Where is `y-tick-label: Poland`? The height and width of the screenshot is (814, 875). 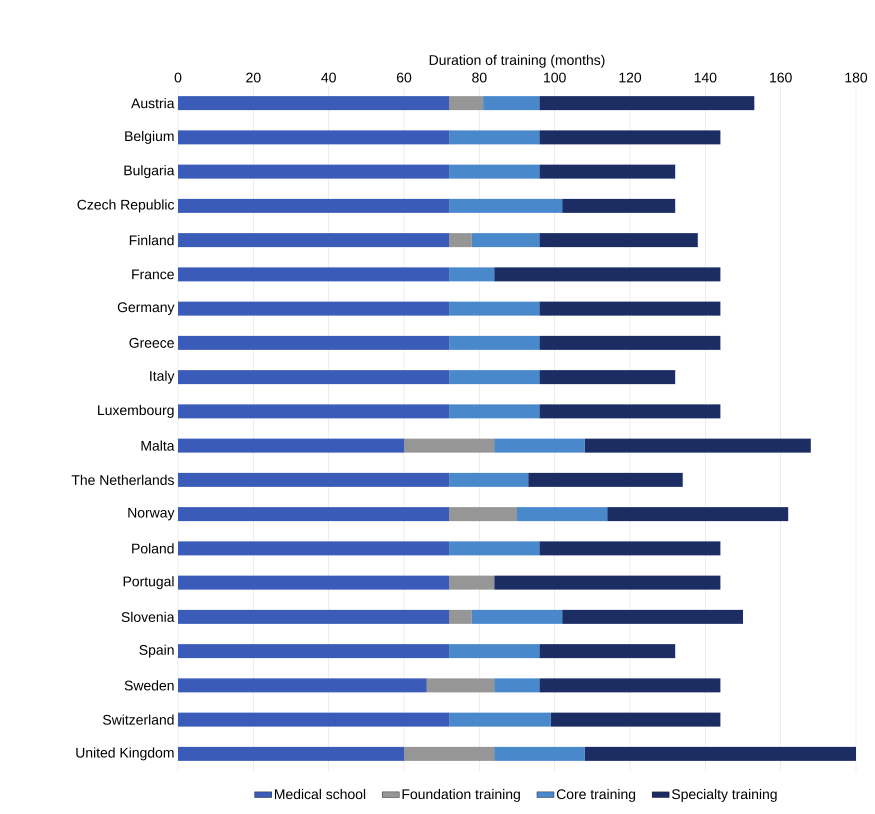
y-tick-label: Poland is located at coordinates (153, 548).